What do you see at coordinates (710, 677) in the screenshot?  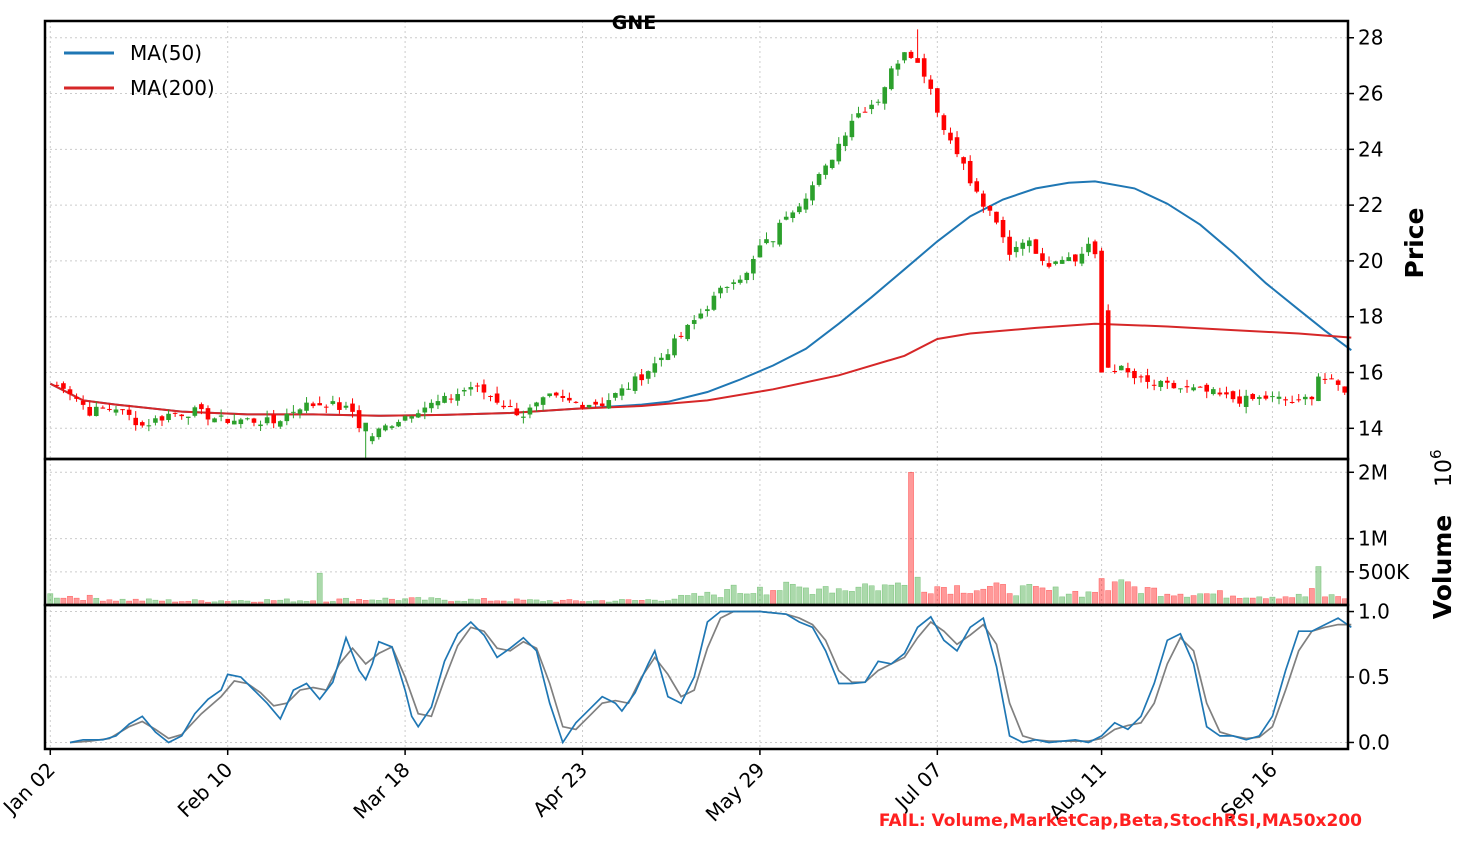 I see `stoch-d-line` at bounding box center [710, 677].